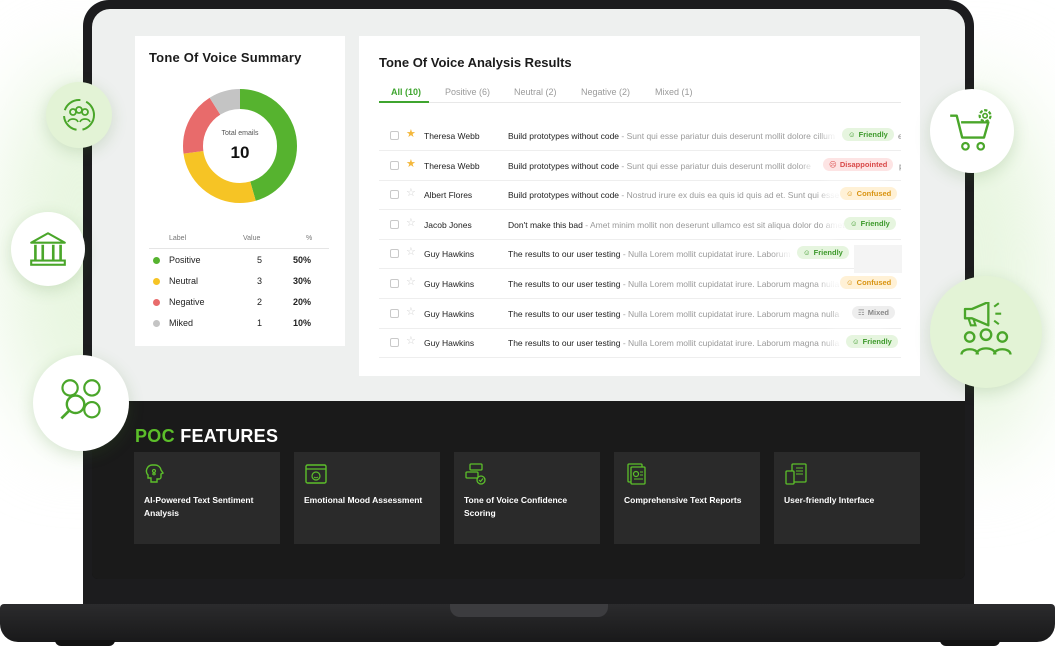 The image size is (1055, 647). I want to click on legend-header-label: Label, so click(178, 238).